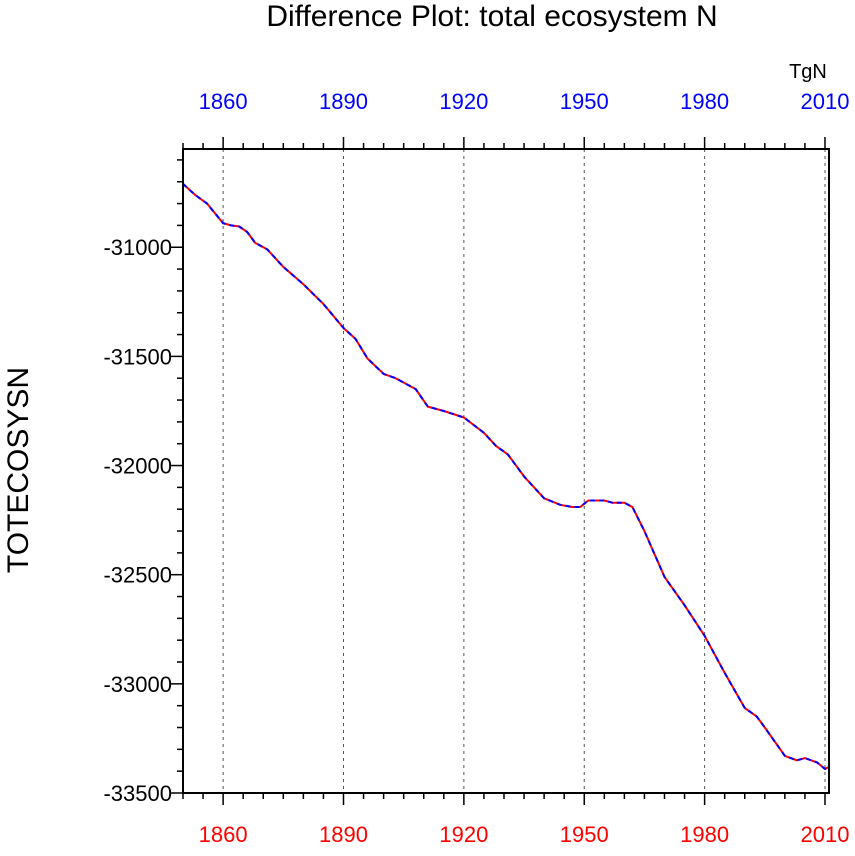  I want to click on x-tick-label-top: 1860, so click(223, 101).